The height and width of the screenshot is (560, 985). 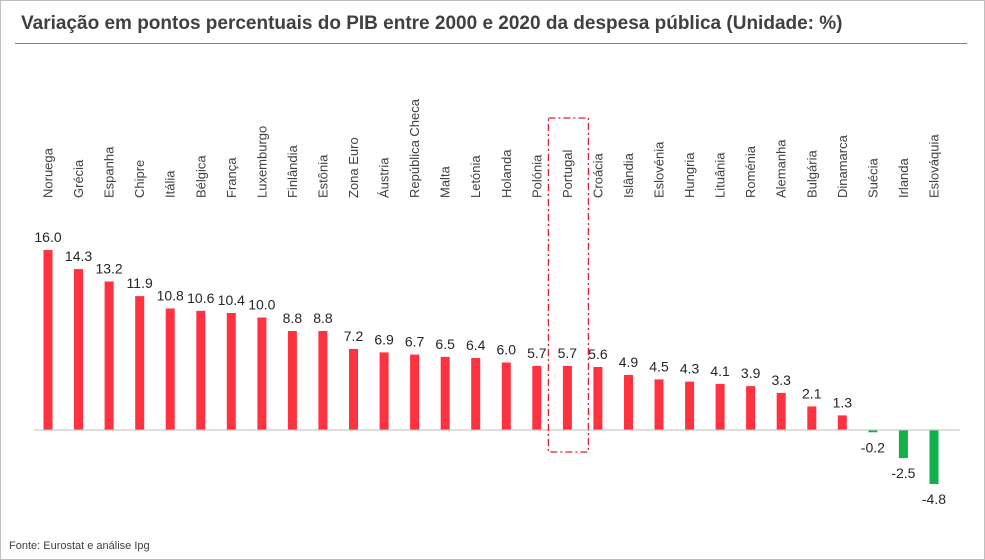 I want to click on value-label-suecia: -0.2, so click(x=873, y=447).